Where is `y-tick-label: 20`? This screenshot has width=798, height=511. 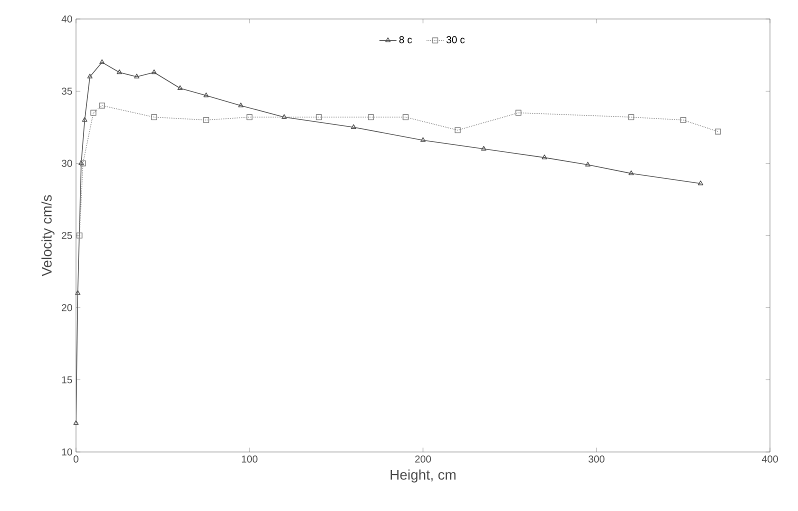 y-tick-label: 20 is located at coordinates (67, 308).